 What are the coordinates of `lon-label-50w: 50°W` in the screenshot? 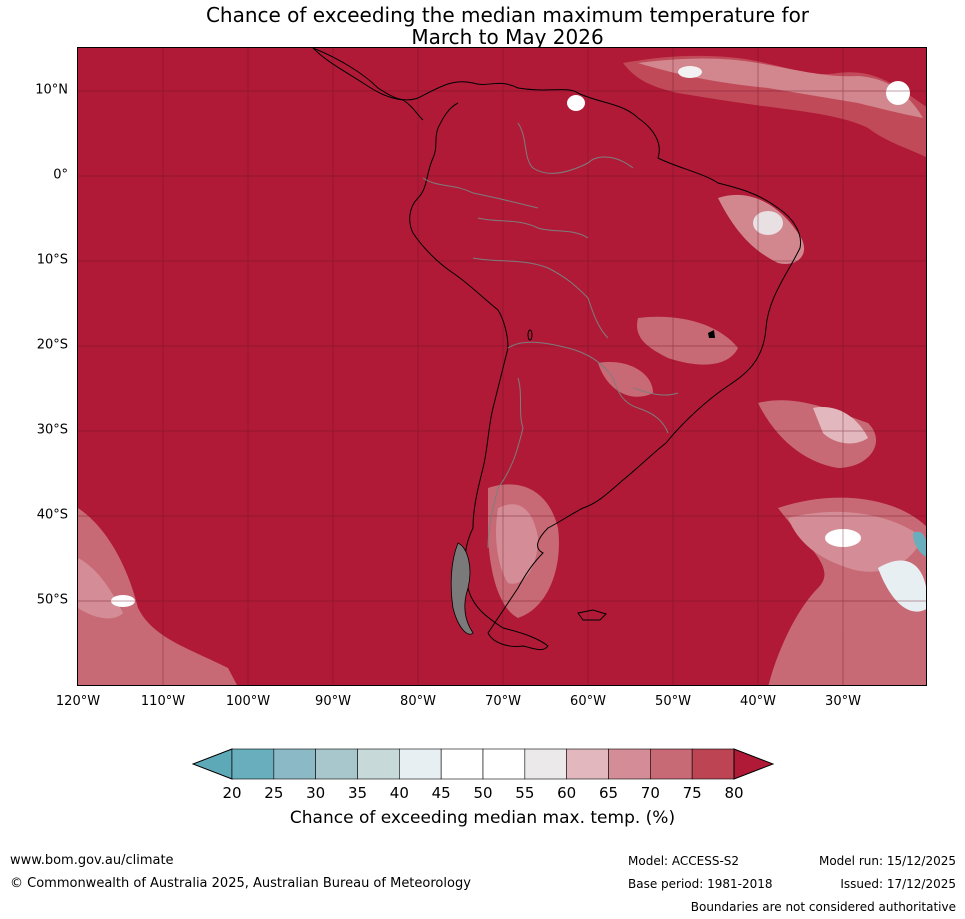 It's located at (673, 701).